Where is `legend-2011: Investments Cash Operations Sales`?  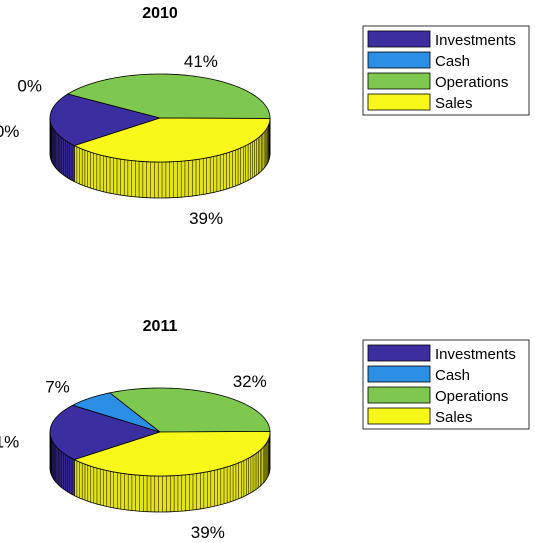 legend-2011: Investments Cash Operations Sales is located at coordinates (446, 384).